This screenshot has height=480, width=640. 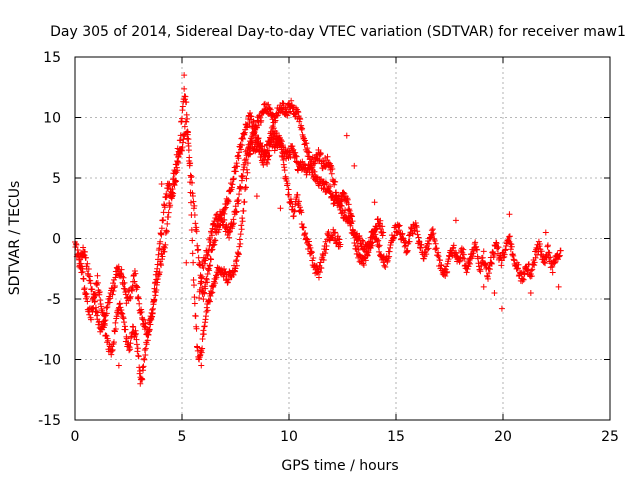 I want to click on y-tick-label: 10, so click(x=52, y=119).